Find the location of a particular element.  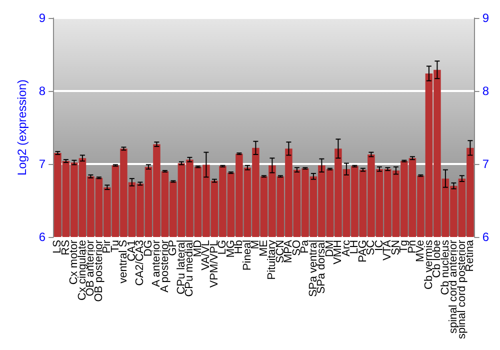

x-tick-label: Tg is located at coordinates (404, 246).